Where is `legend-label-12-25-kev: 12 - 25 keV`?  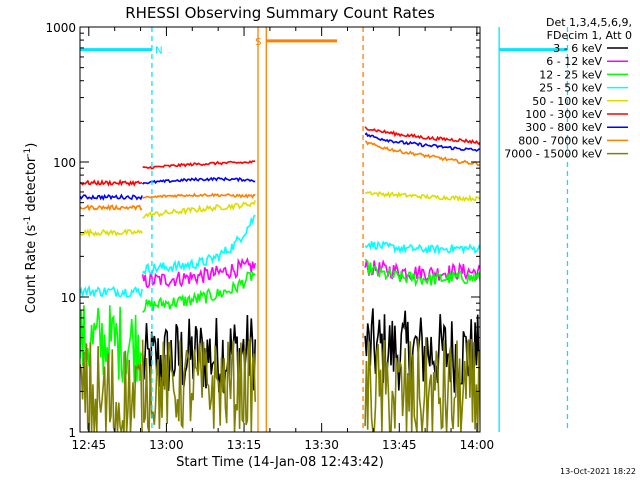 legend-label-12-25-kev: 12 - 25 keV is located at coordinates (570, 74).